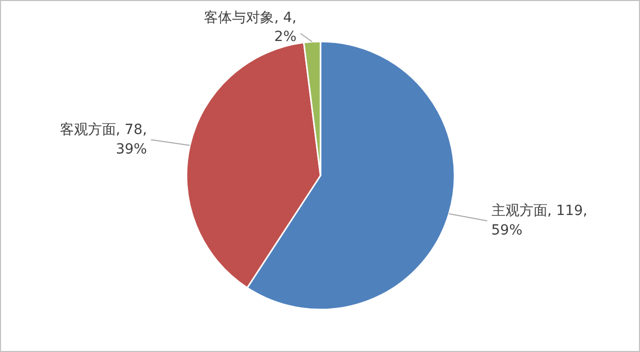 The image size is (640, 352). What do you see at coordinates (103, 140) in the screenshot?
I see `slice-label: 客观方面, 78, 39%` at bounding box center [103, 140].